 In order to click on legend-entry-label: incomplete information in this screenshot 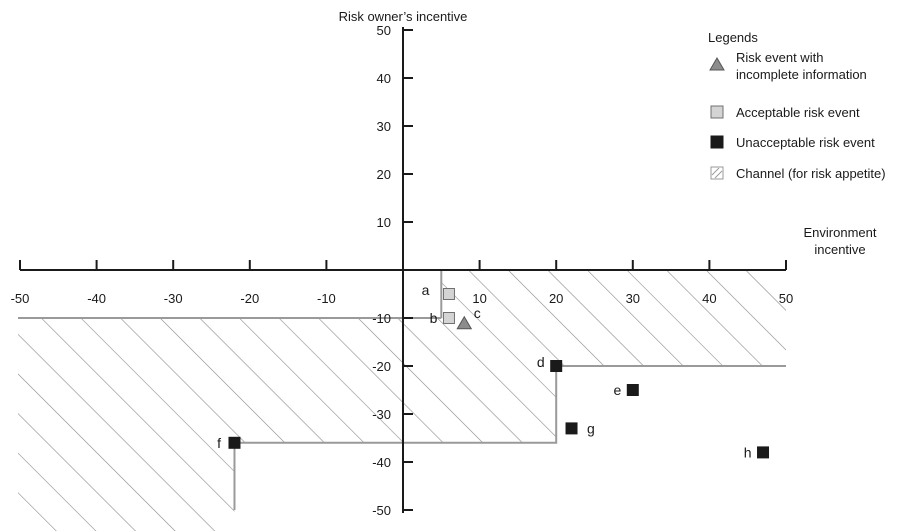, I will do `click(801, 74)`.